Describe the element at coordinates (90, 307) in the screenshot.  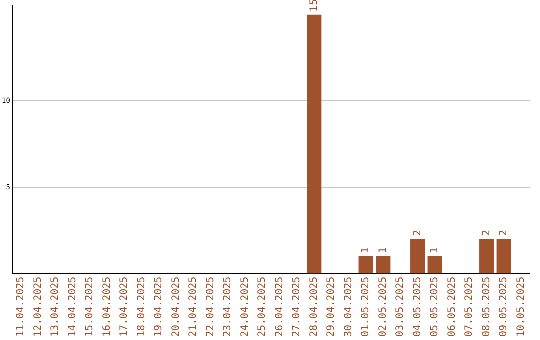
I see `x-tick-label: 15.04.2025` at that location.